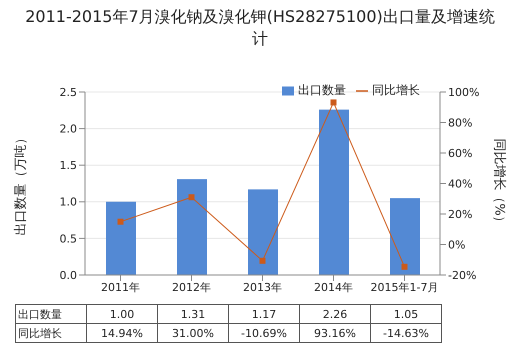  Describe the element at coordinates (335, 333) in the screenshot. I see `data-label: 93.16%` at that location.